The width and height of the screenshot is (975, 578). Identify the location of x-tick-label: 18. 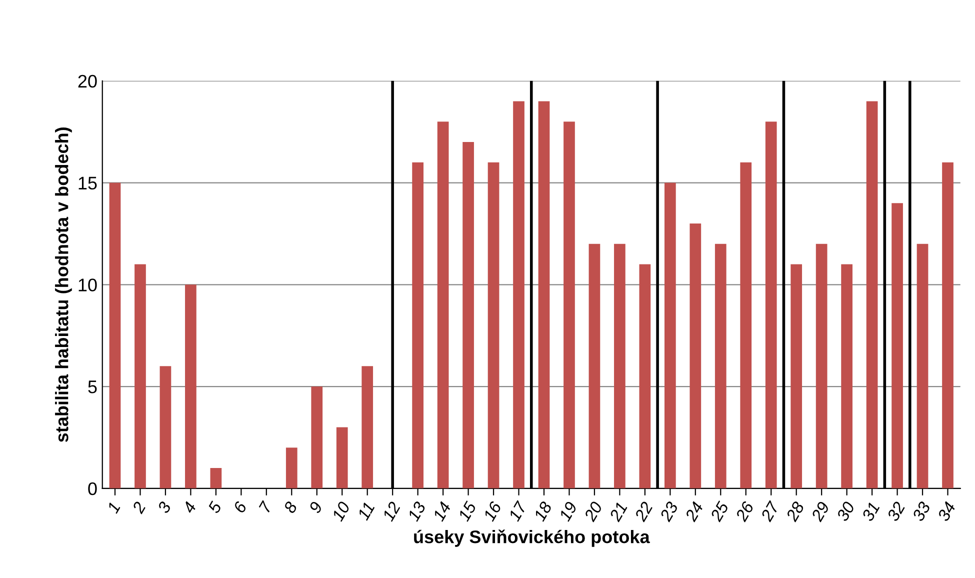
(542, 511).